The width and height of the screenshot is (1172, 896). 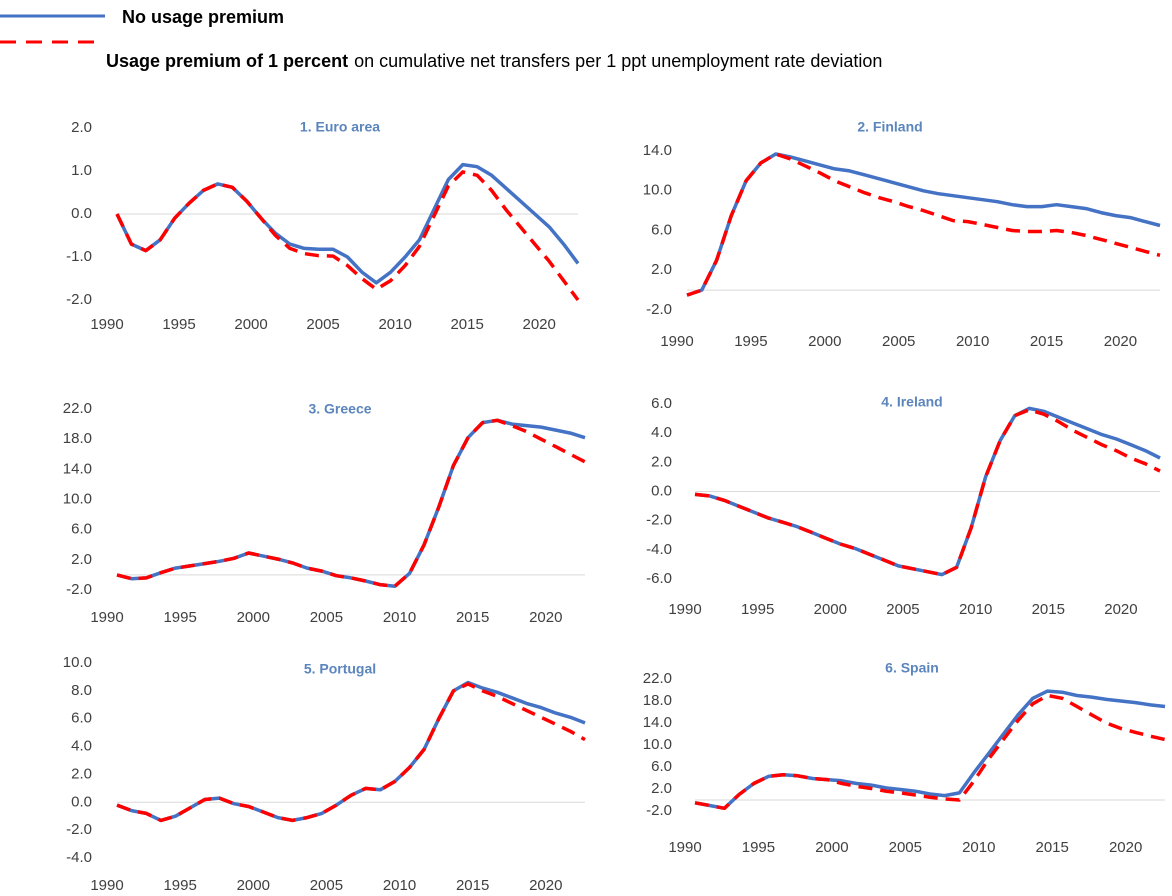 What do you see at coordinates (79, 256) in the screenshot?
I see `y-tick-label: -1.0` at bounding box center [79, 256].